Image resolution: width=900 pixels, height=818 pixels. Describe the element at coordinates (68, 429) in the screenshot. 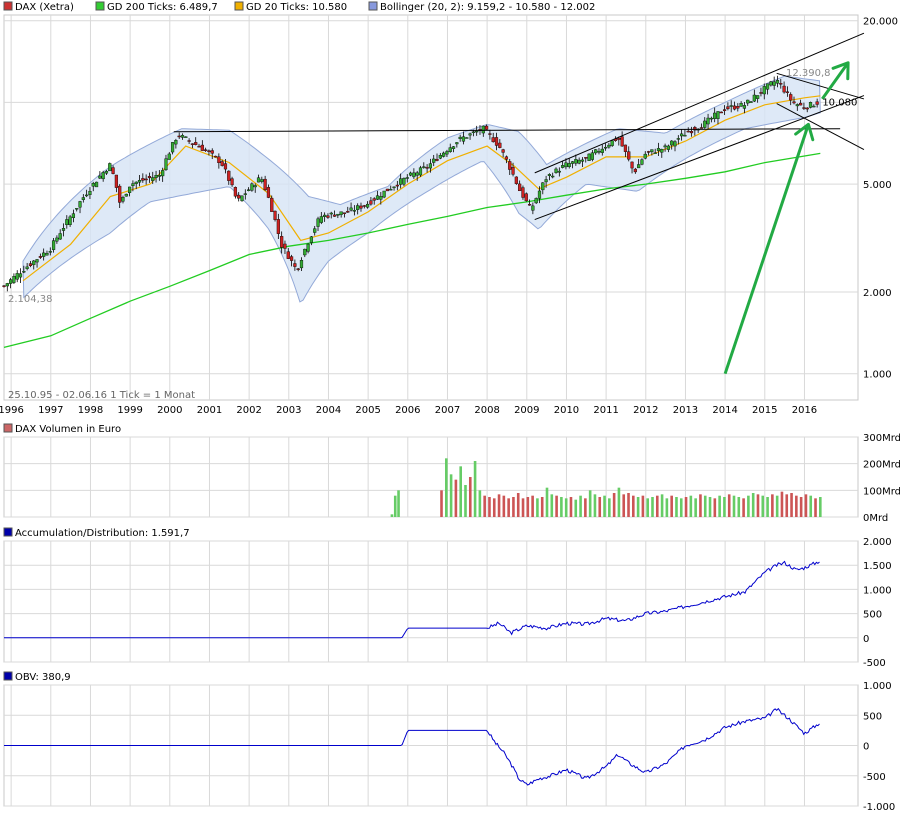

I see `volume-title: DAX Volumen in Euro` at that location.